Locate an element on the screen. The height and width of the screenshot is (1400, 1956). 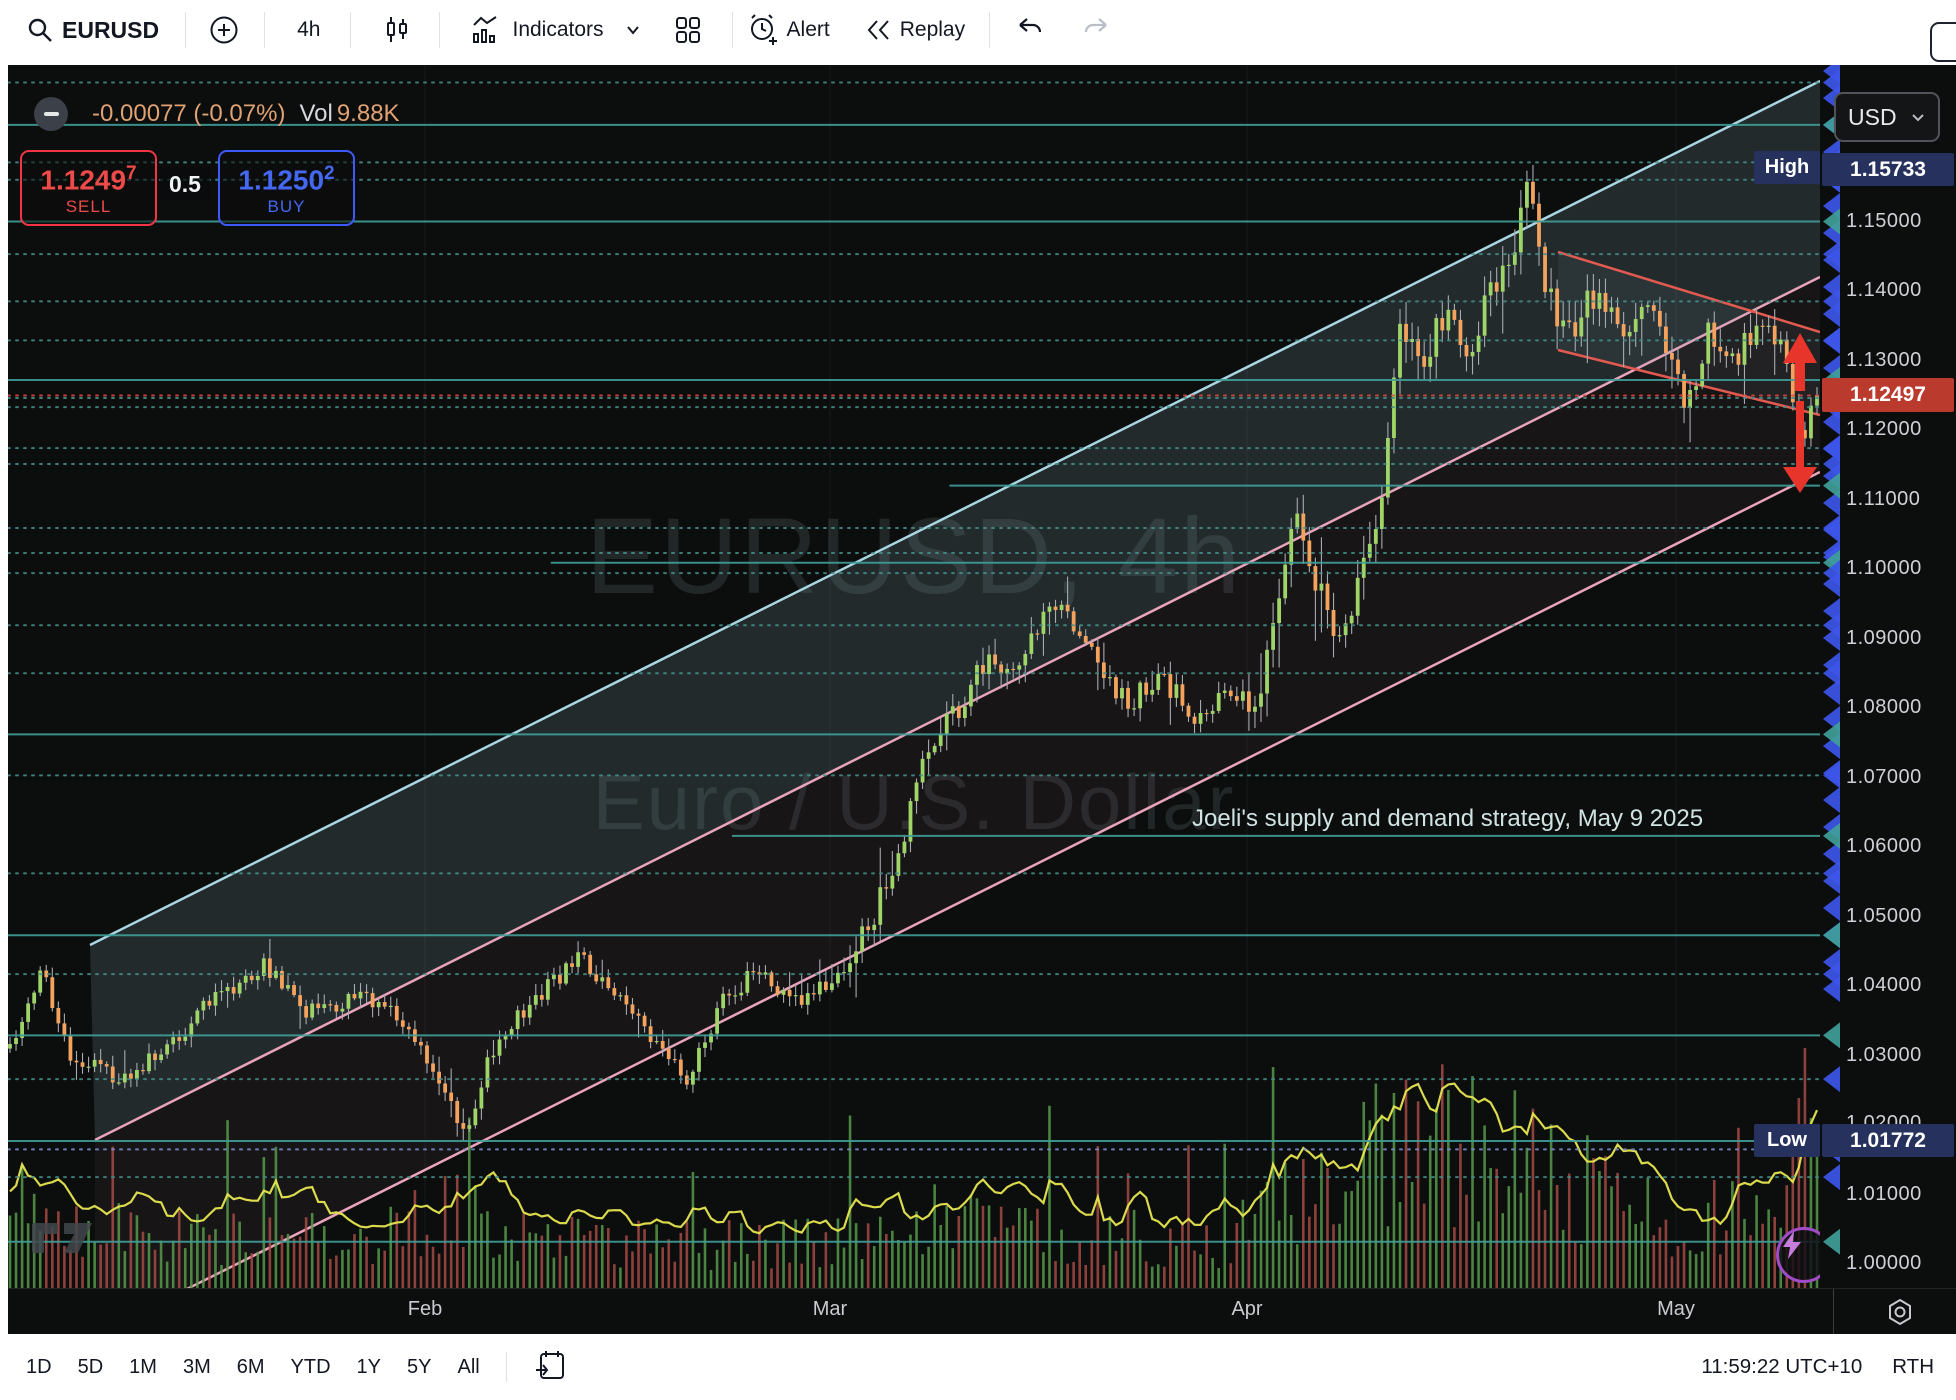
replay-rewind-icon is located at coordinates (879, 30).